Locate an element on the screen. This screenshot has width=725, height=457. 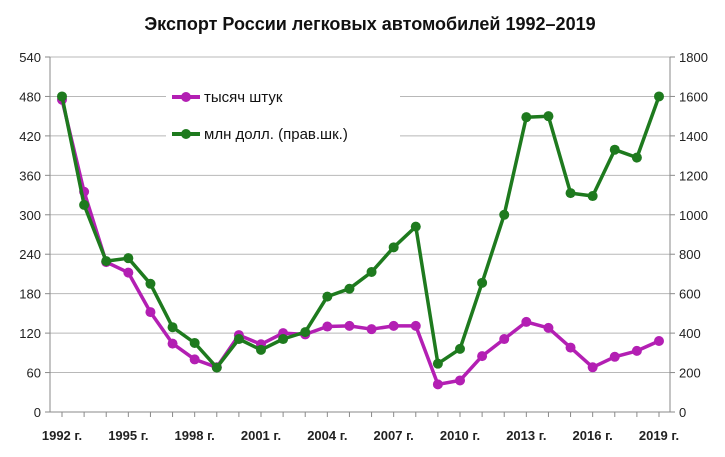
left-axis-tick-label: 240 is located at coordinates (30, 254).